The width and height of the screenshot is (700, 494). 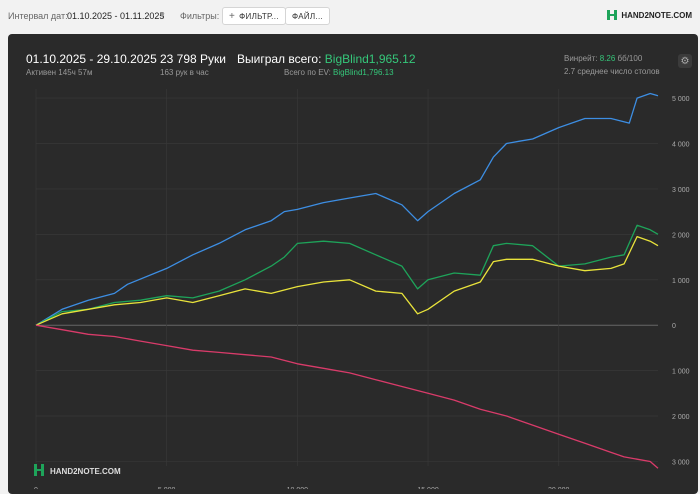 What do you see at coordinates (36, 488) in the screenshot?
I see `x-tick-label: 0` at bounding box center [36, 488].